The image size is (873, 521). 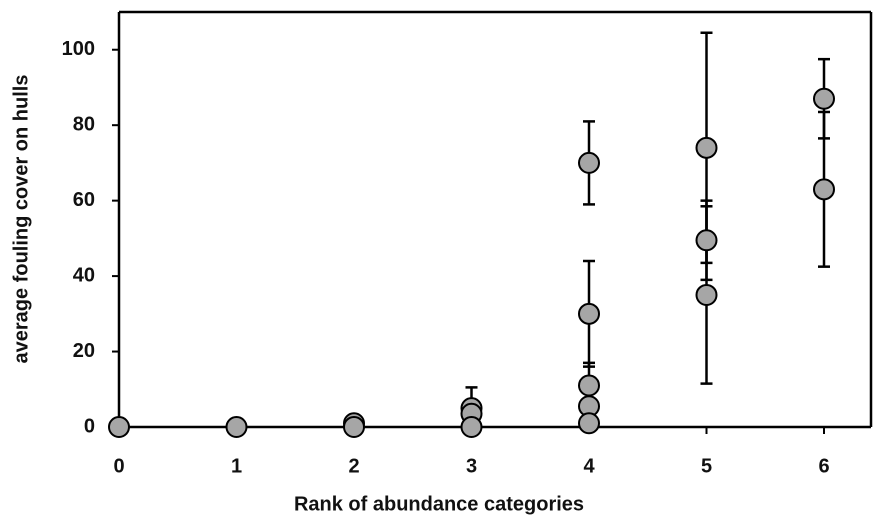 I want to click on y-tick-label: 0, so click(x=89, y=426).